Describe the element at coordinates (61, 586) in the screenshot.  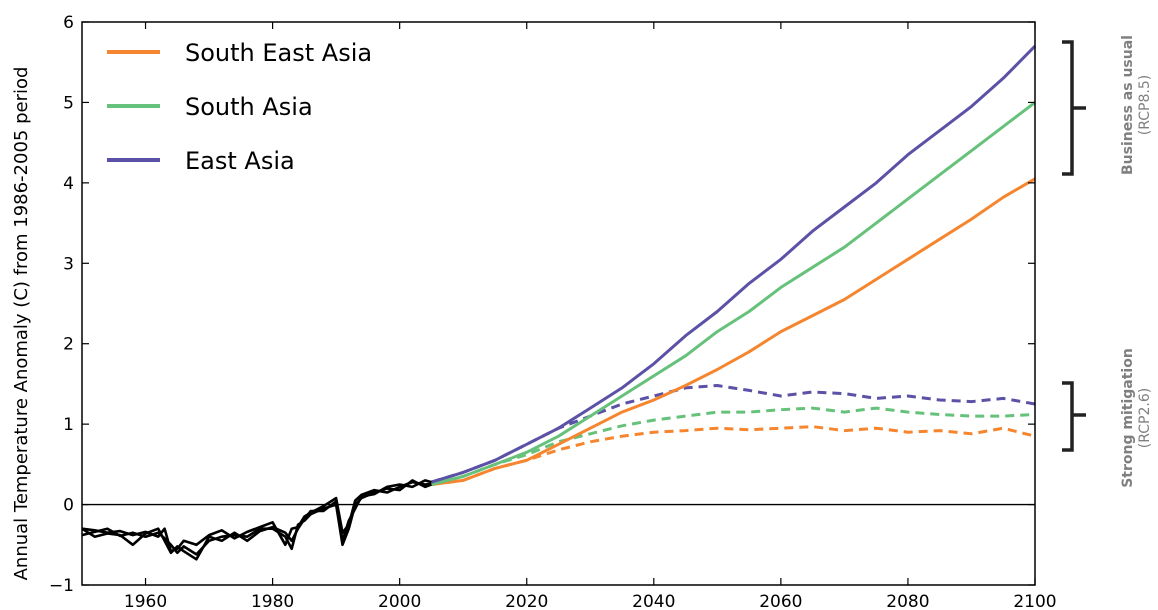
I see `y-tick-label: −1` at that location.